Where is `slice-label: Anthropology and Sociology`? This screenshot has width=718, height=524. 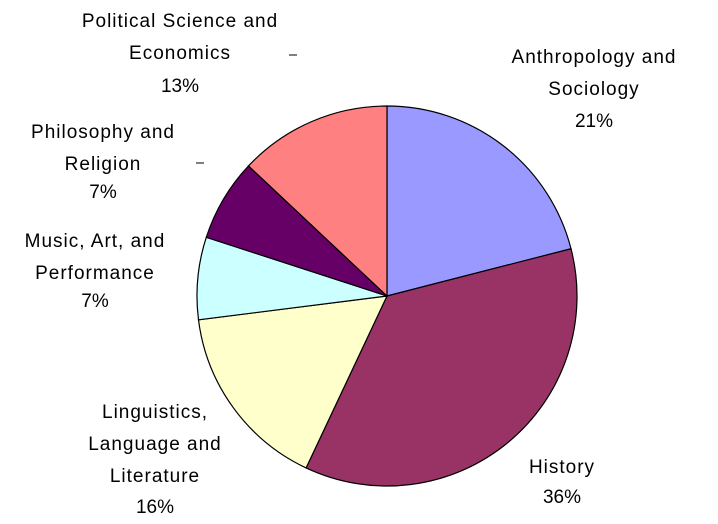 slice-label: Anthropology and Sociology is located at coordinates (594, 73).